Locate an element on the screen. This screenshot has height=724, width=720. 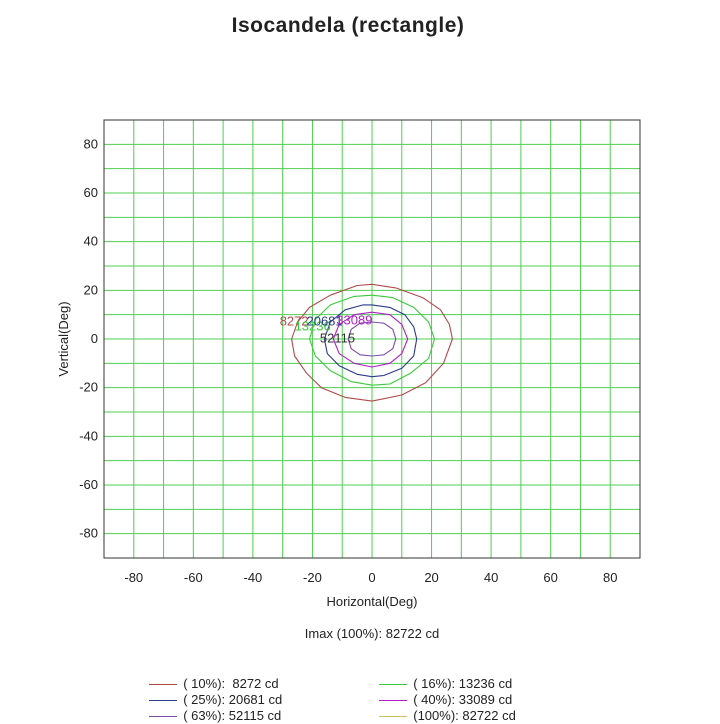
y-tick-label: 0 is located at coordinates (94, 338).